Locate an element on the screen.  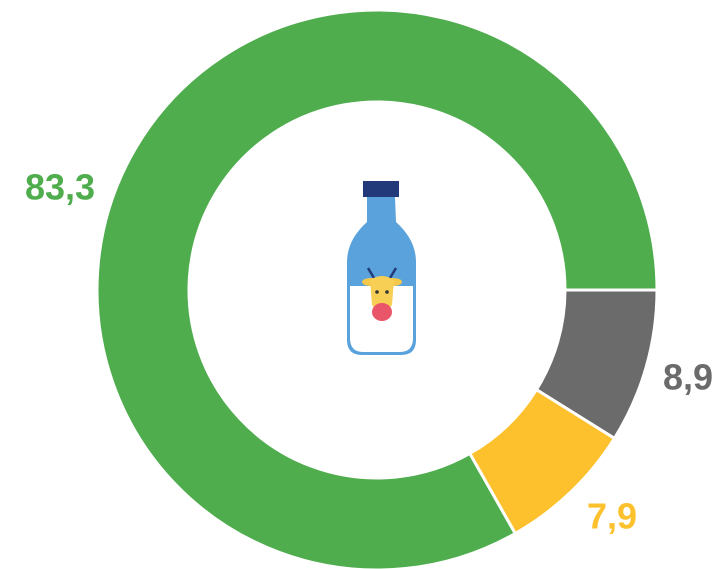
data-label: 8,9 is located at coordinates (688, 377).